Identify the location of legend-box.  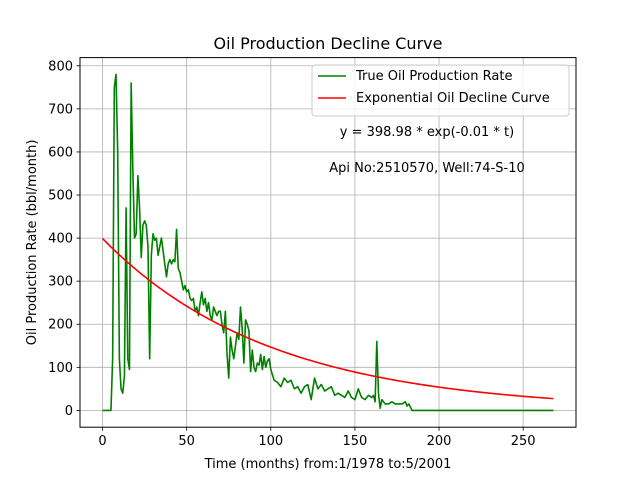
(440, 90).